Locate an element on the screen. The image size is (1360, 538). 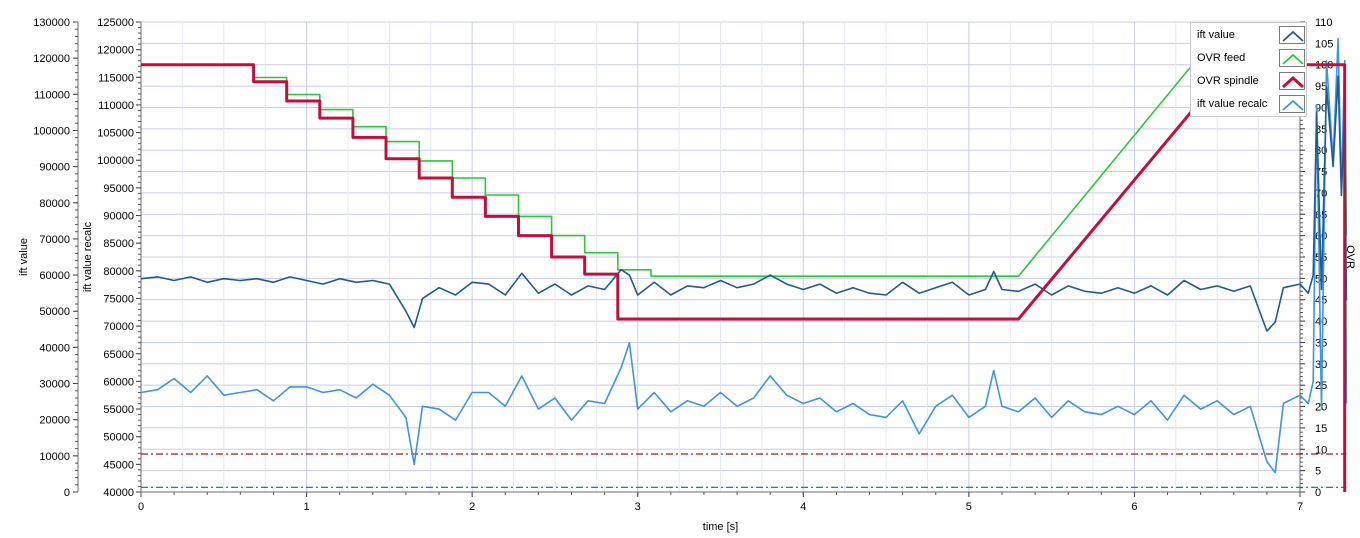
legend-item-ovr-spindle: OVR spindle is located at coordinates (1249, 81).